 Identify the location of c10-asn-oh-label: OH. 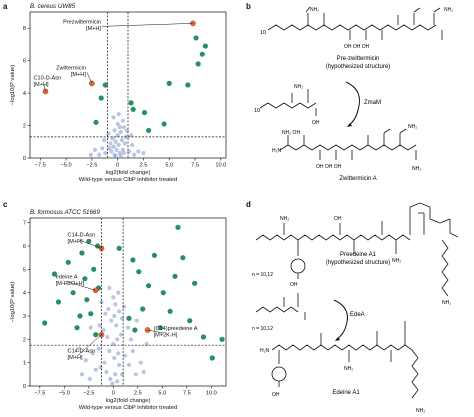
(316, 123).